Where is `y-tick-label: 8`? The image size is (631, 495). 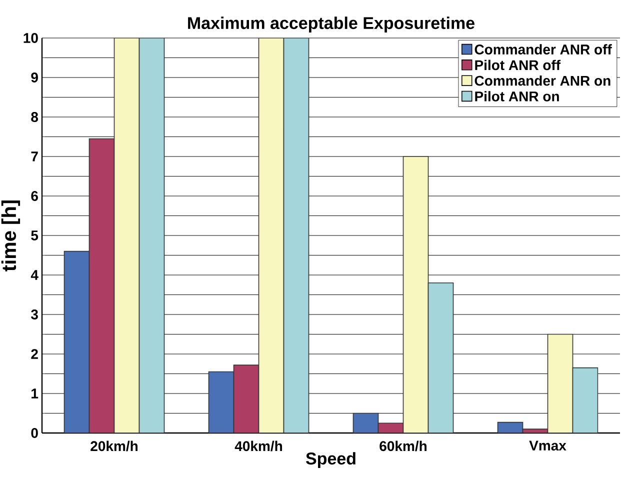
y-tick-label: 8 is located at coordinates (34, 117).